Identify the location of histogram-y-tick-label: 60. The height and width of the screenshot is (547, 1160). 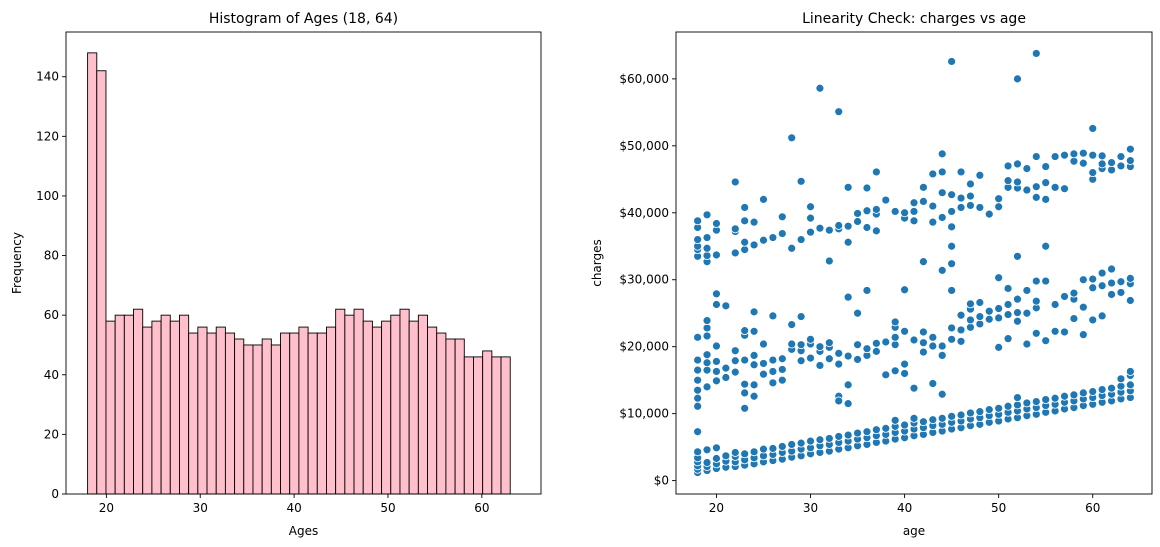
(51, 315).